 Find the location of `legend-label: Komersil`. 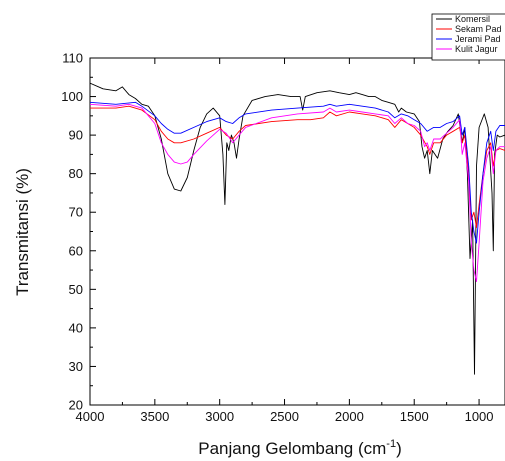

legend-label: Komersil is located at coordinates (472, 19).